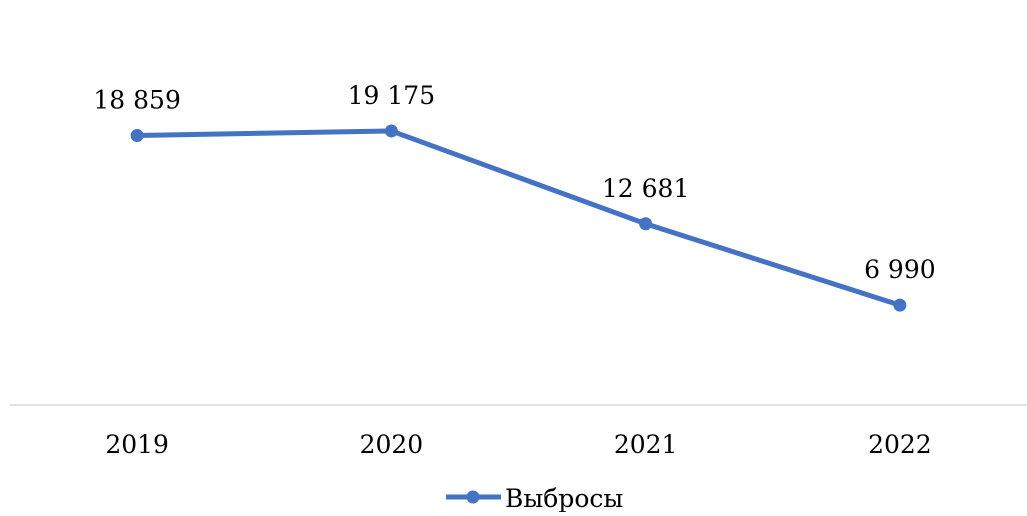 This screenshot has width=1027, height=516. What do you see at coordinates (137, 444) in the screenshot?
I see `x-tick-label-2019: 2019` at bounding box center [137, 444].